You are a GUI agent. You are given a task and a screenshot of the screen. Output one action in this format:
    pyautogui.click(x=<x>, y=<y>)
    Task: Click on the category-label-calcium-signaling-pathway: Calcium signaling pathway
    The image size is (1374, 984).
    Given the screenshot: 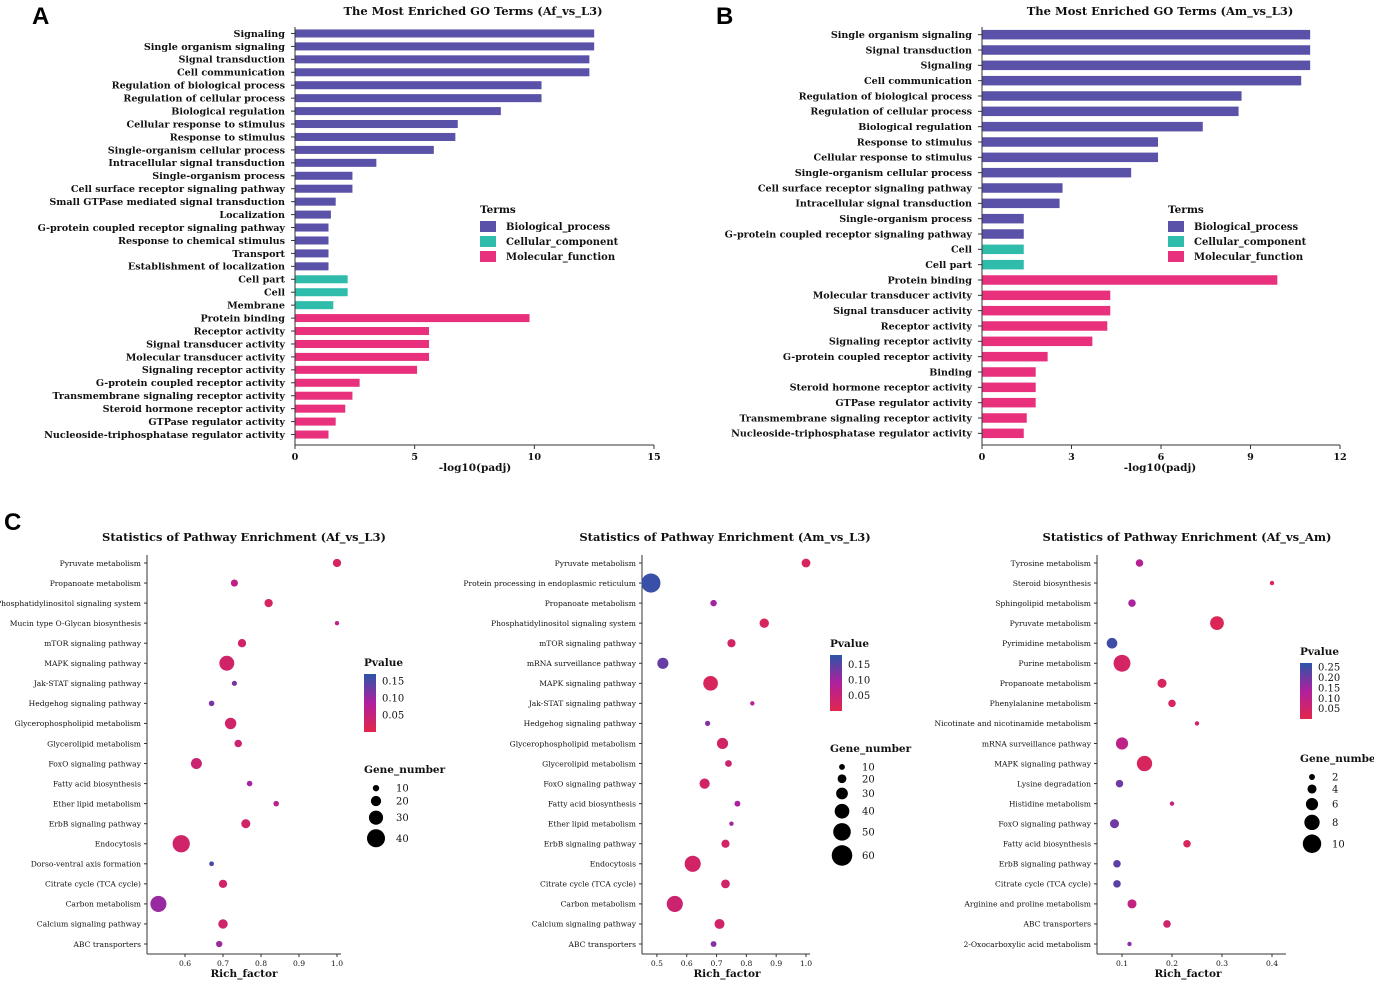 What is the action you would take?
    pyautogui.click(x=89, y=924)
    